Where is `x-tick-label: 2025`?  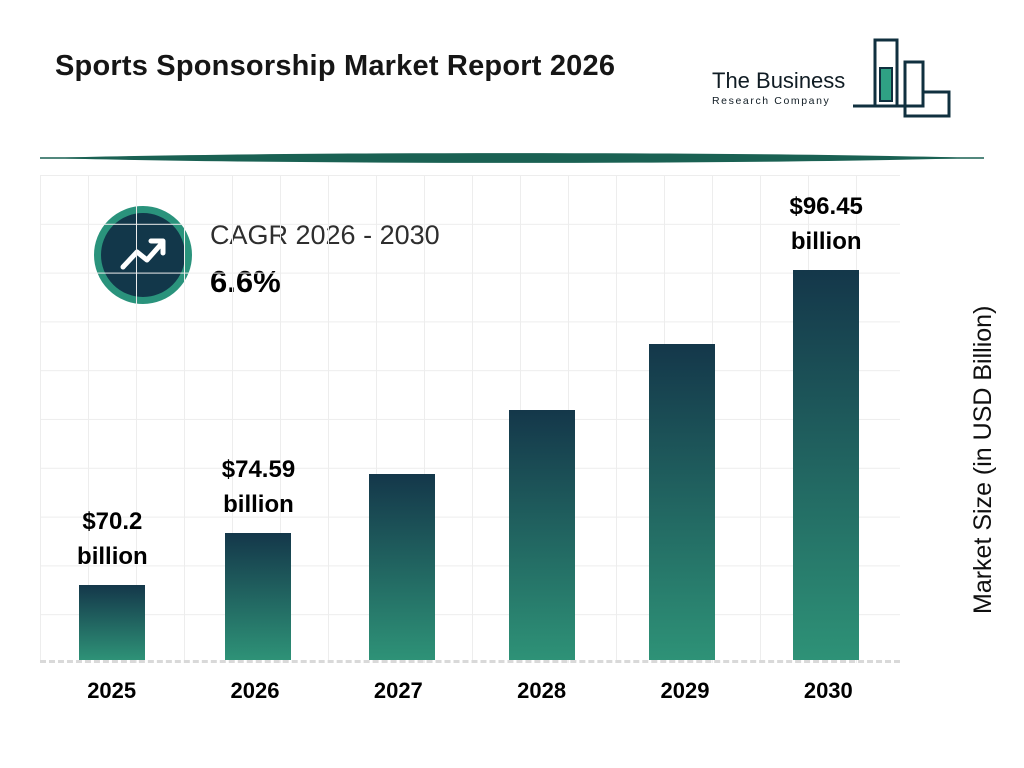 x-tick-label: 2025 is located at coordinates (112, 690).